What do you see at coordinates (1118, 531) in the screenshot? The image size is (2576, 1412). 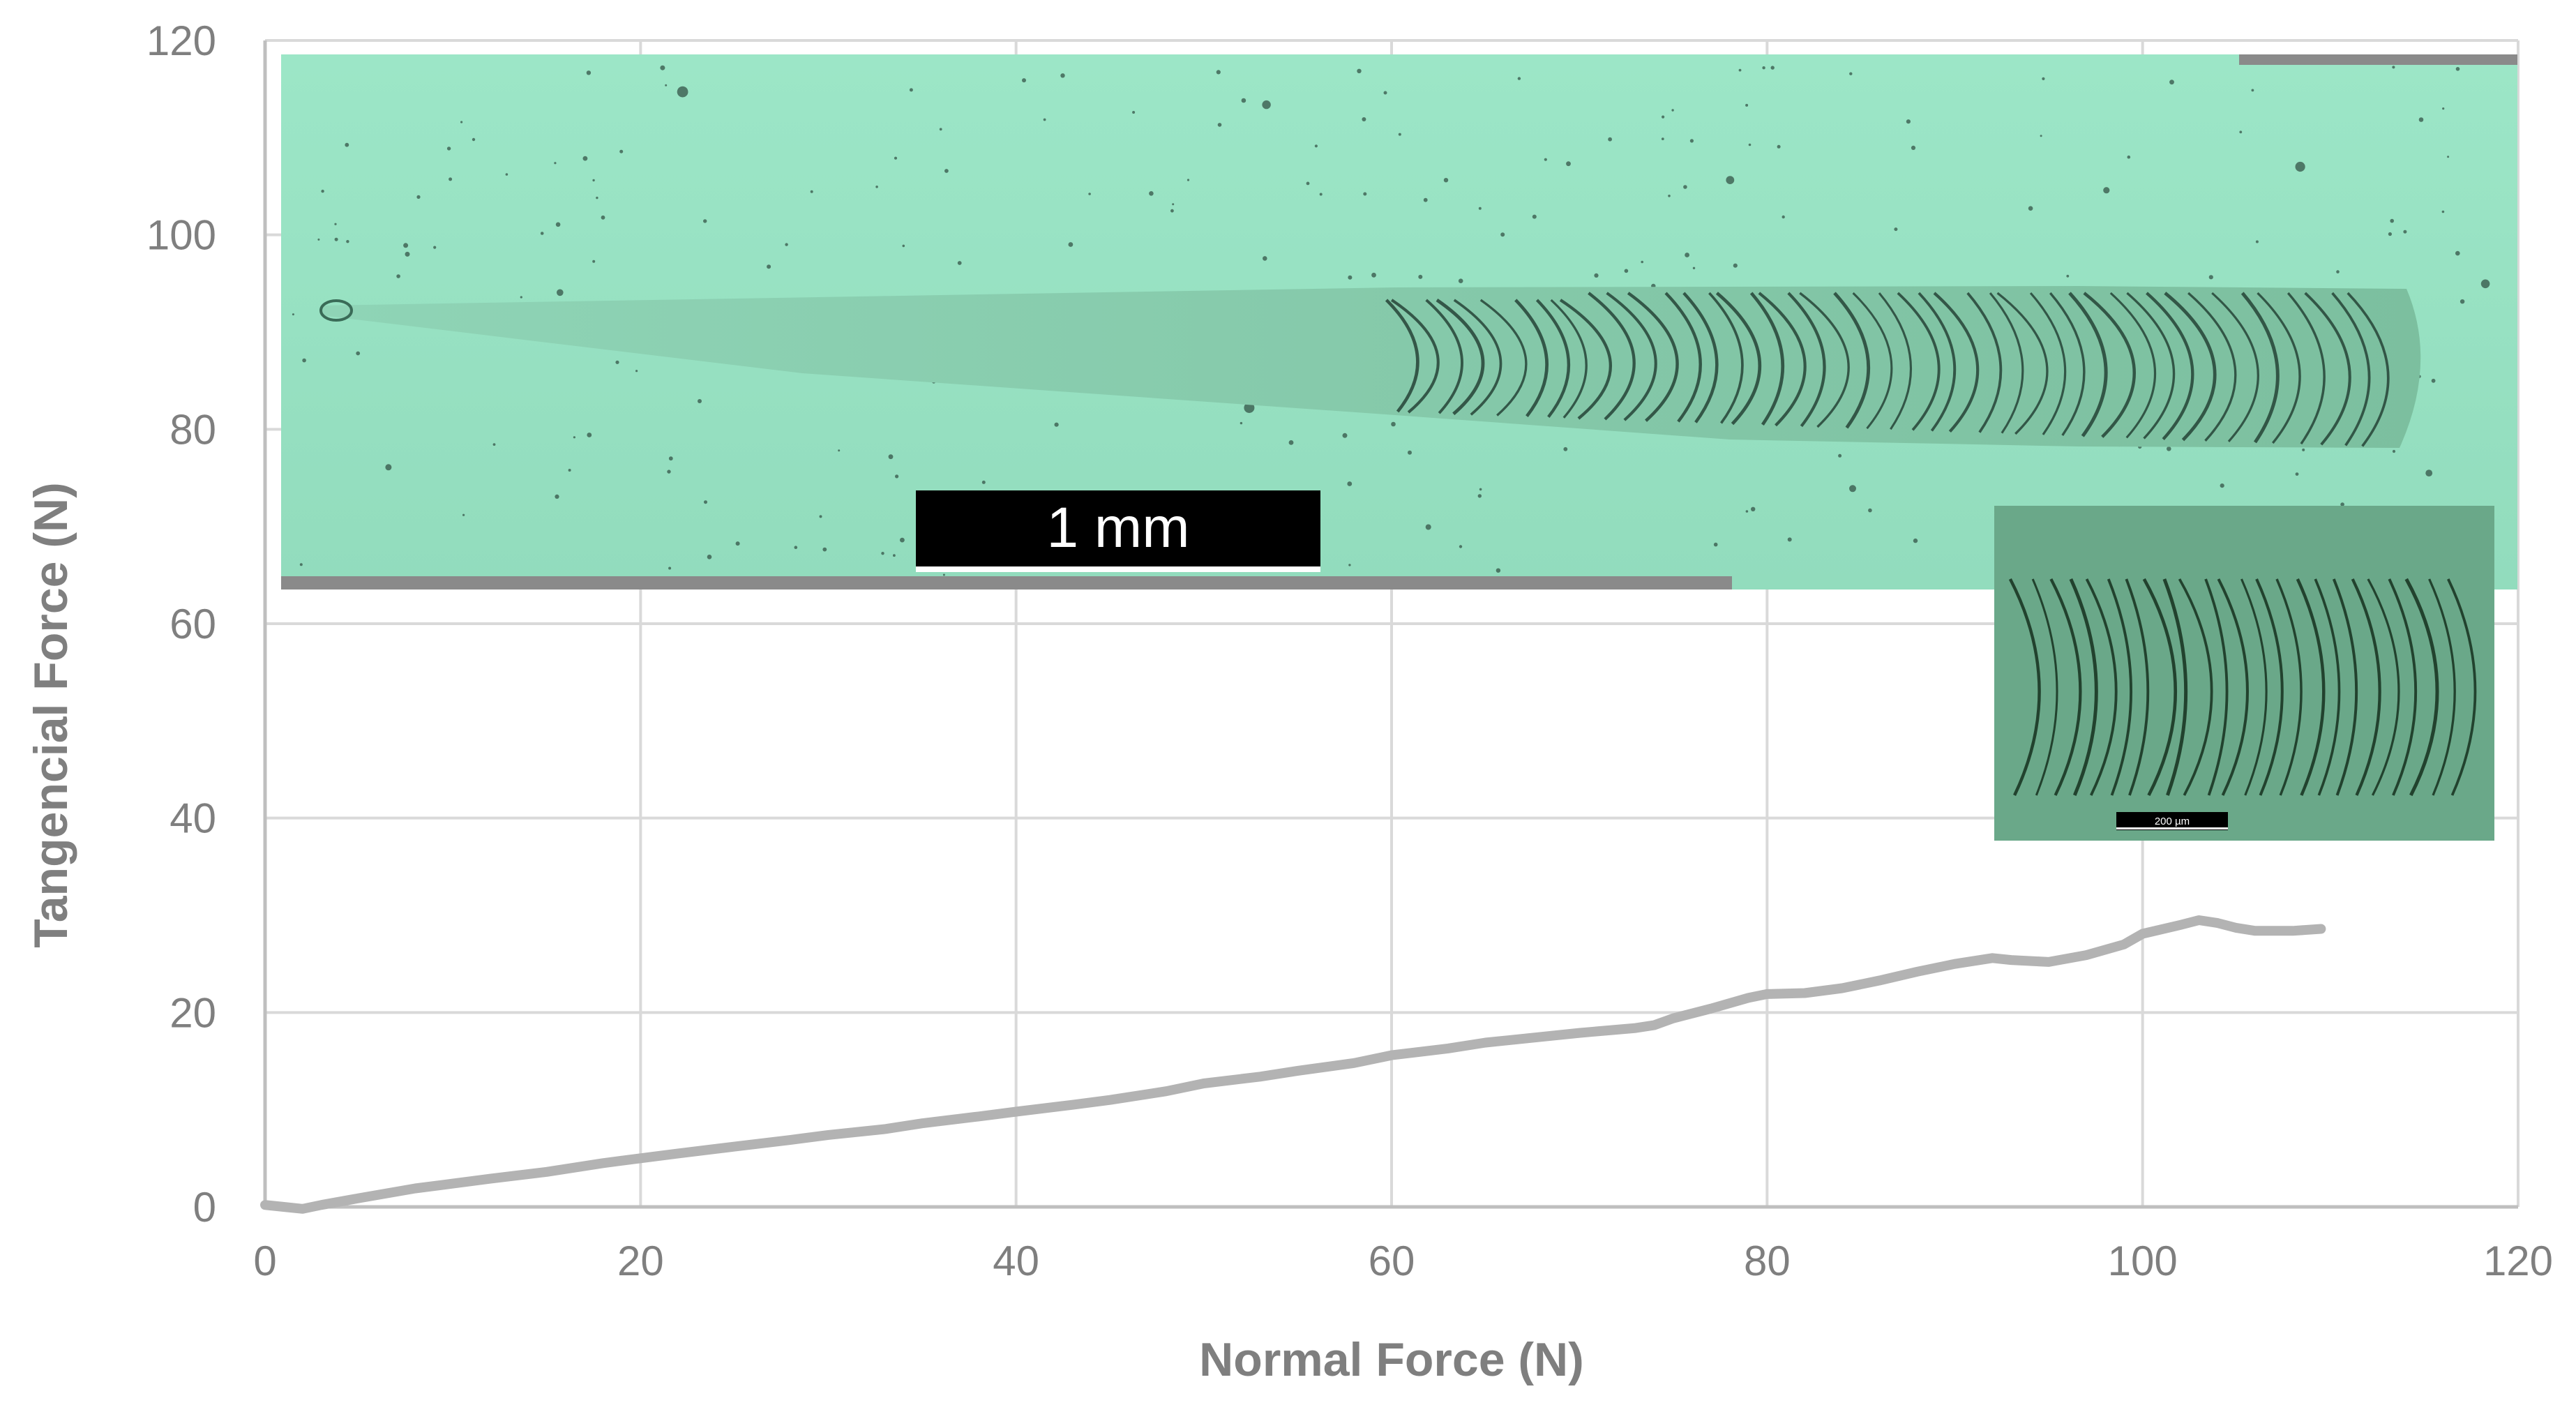 I see `scale-bar-box` at bounding box center [1118, 531].